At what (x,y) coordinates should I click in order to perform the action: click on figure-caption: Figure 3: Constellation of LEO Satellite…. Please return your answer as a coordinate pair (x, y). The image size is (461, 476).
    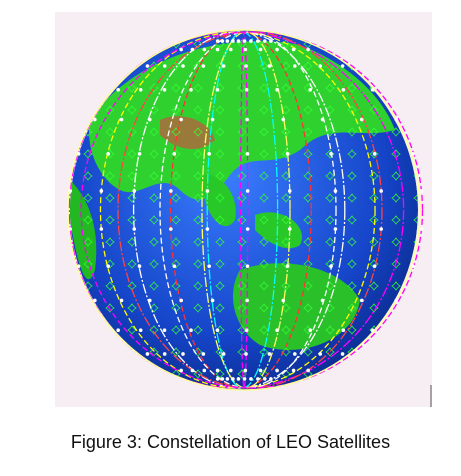
    Looking at the image, I should click on (230, 442).